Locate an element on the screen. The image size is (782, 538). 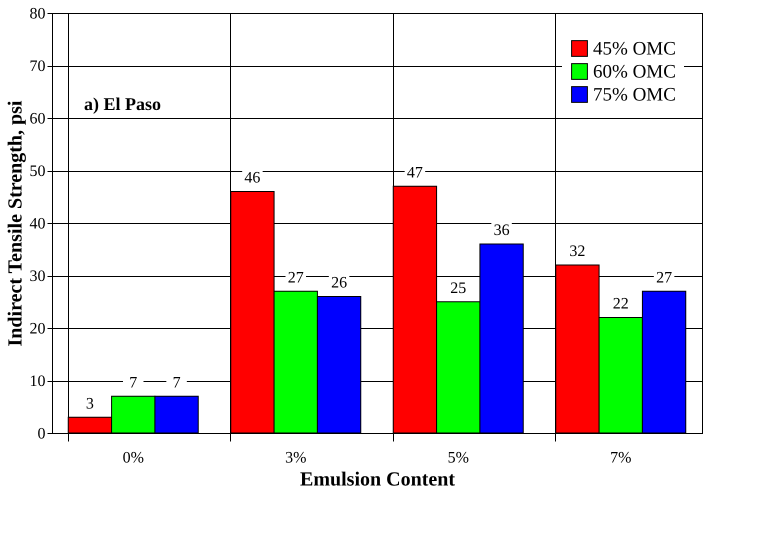
x-tick-label: 5% is located at coordinates (458, 458).